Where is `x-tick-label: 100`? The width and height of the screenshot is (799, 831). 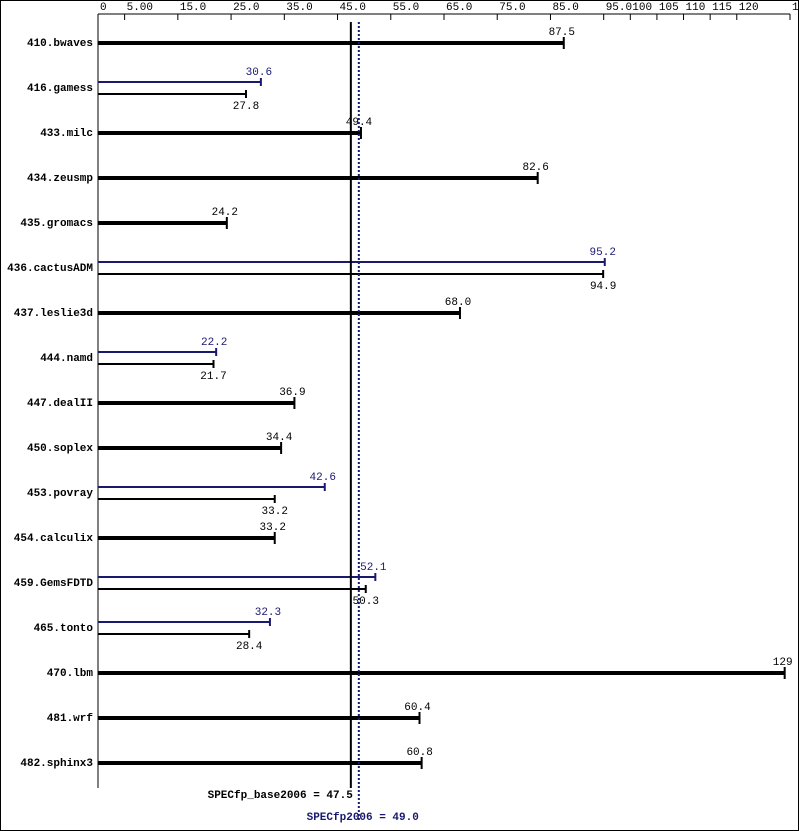 x-tick-label: 100 is located at coordinates (642, 8).